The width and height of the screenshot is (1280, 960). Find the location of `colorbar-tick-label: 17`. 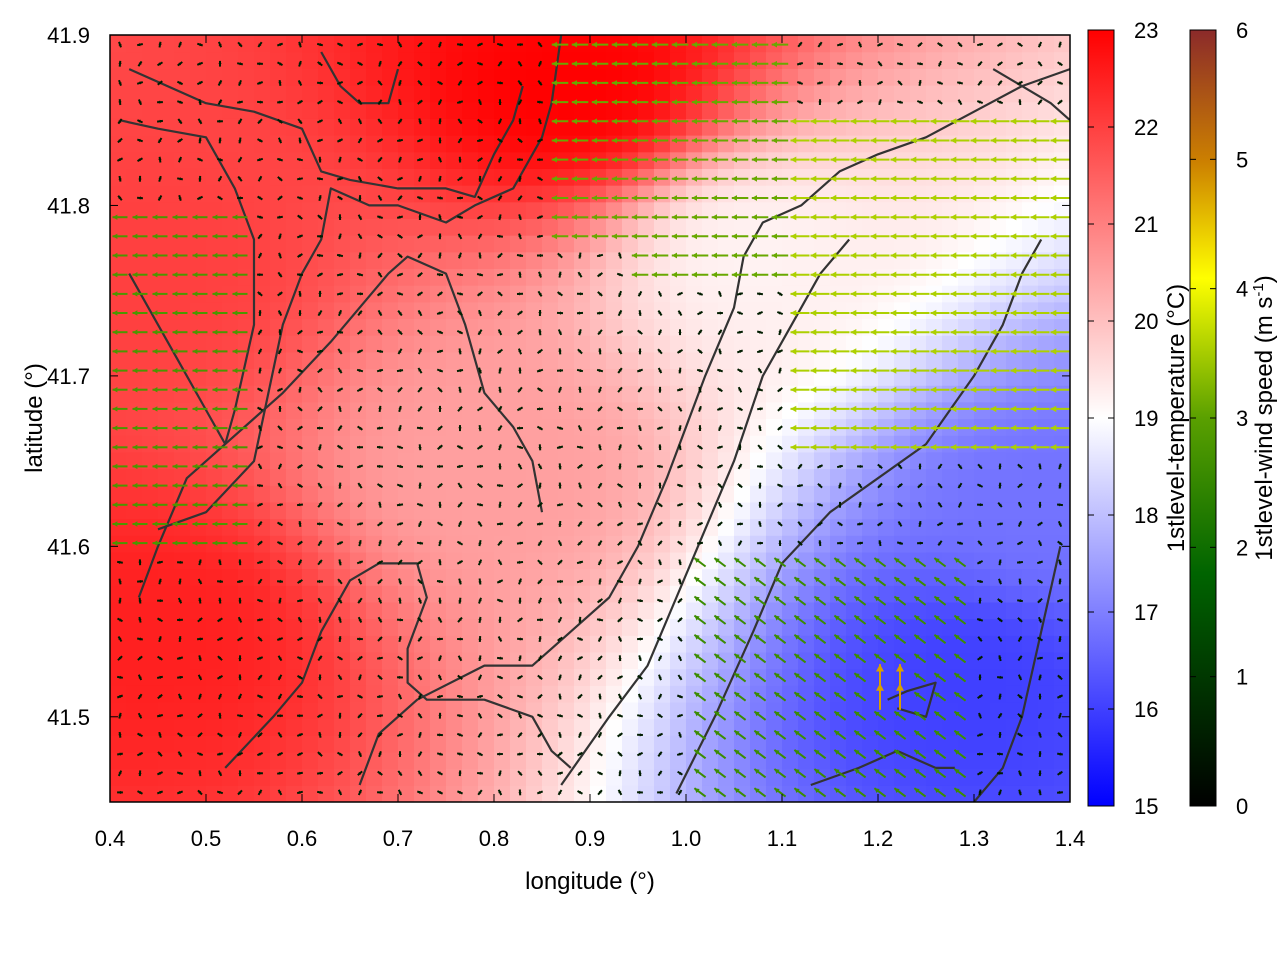

colorbar-tick-label: 17 is located at coordinates (1146, 612).